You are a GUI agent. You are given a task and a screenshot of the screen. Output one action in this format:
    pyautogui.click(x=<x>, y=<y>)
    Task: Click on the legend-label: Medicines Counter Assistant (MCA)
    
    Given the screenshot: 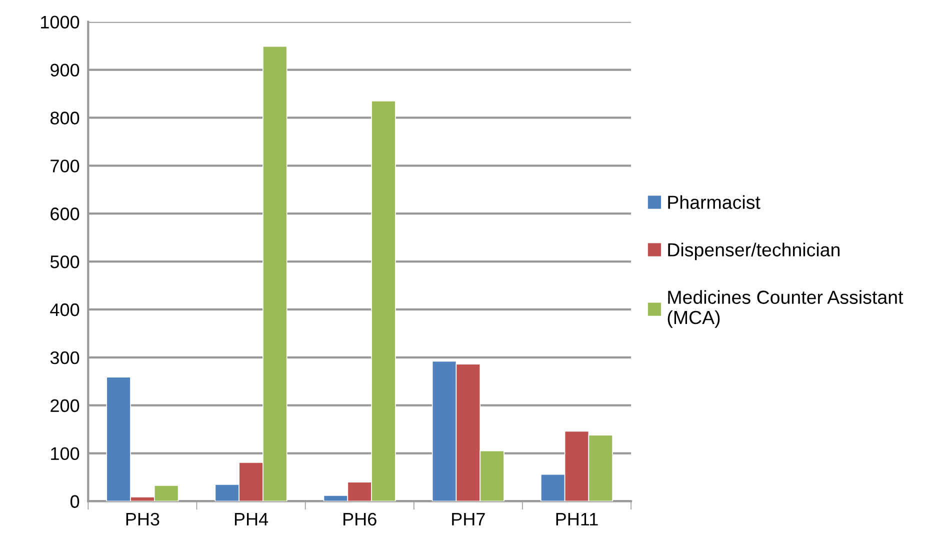 What is the action you would take?
    pyautogui.click(x=786, y=309)
    